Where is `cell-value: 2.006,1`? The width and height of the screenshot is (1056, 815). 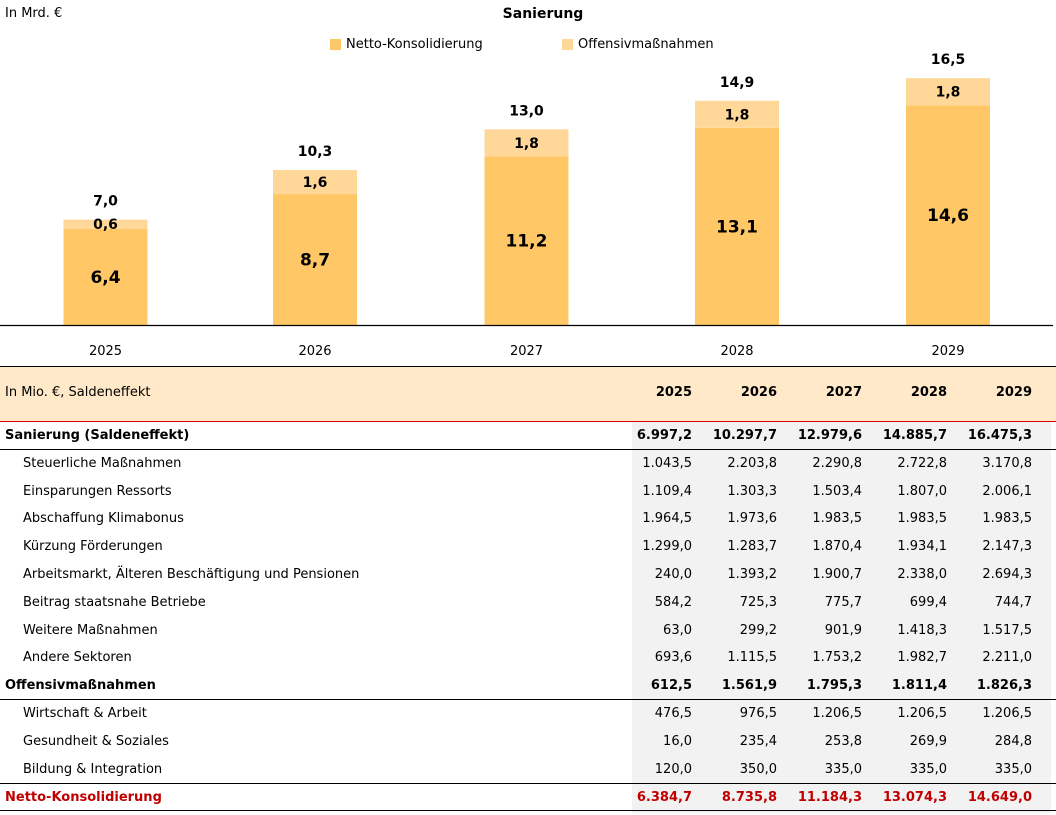 cell-value: 2.006,1 is located at coordinates (1007, 491).